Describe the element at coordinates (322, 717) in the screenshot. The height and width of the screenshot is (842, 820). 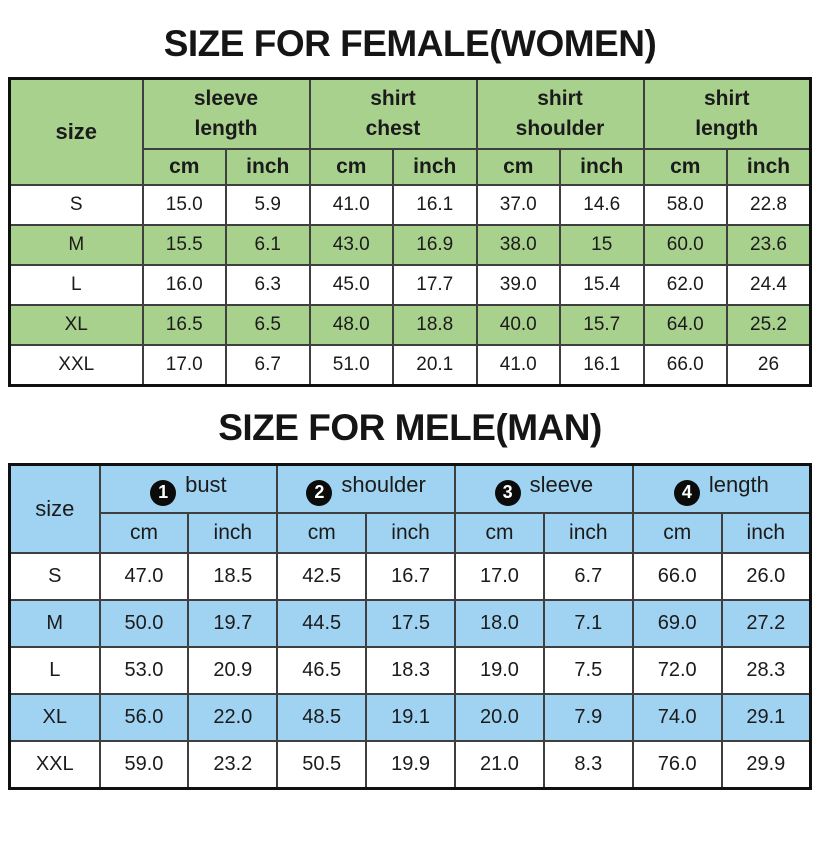
I see `measurement-cell: 48.5` at that location.